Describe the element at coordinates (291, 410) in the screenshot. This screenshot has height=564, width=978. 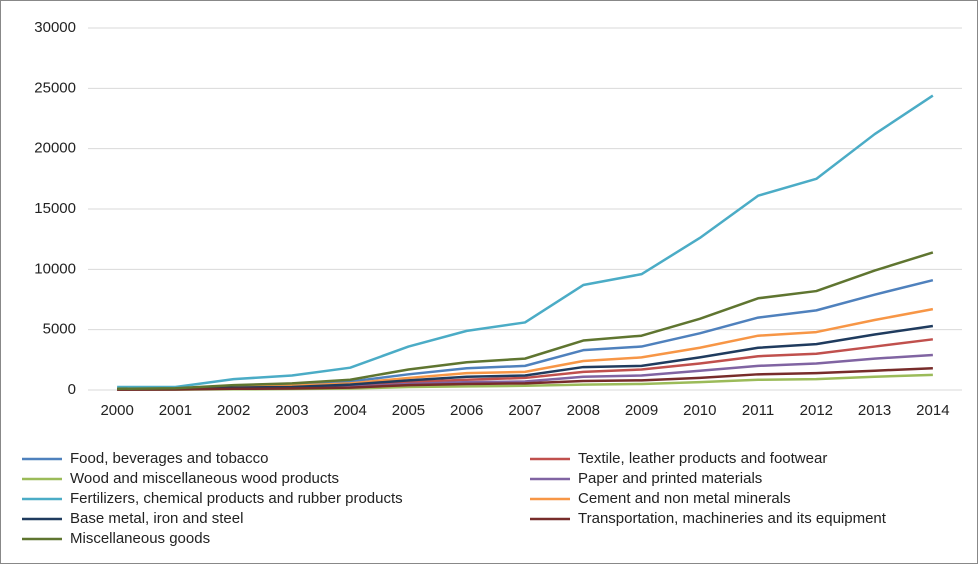
I see `x-tick-label: 2003` at that location.